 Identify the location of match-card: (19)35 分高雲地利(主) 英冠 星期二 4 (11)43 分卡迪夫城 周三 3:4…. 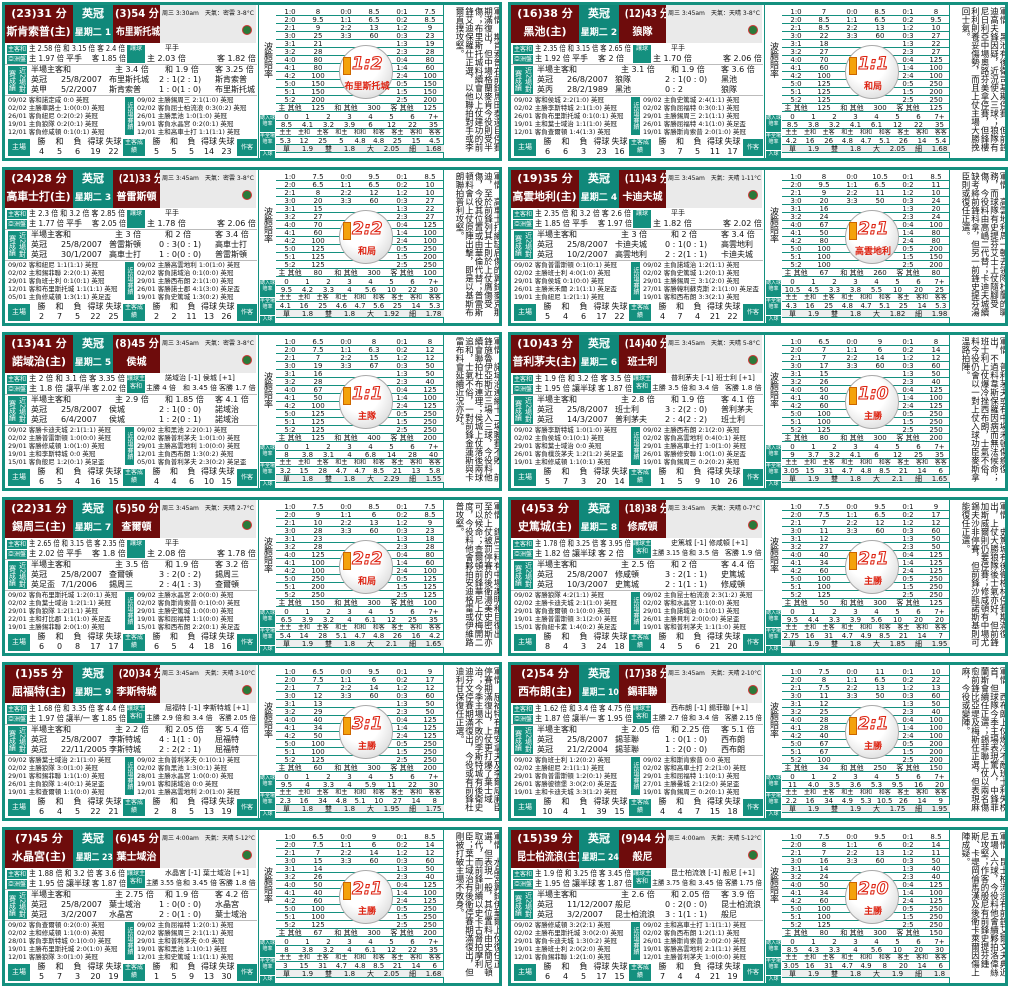
(758, 246).